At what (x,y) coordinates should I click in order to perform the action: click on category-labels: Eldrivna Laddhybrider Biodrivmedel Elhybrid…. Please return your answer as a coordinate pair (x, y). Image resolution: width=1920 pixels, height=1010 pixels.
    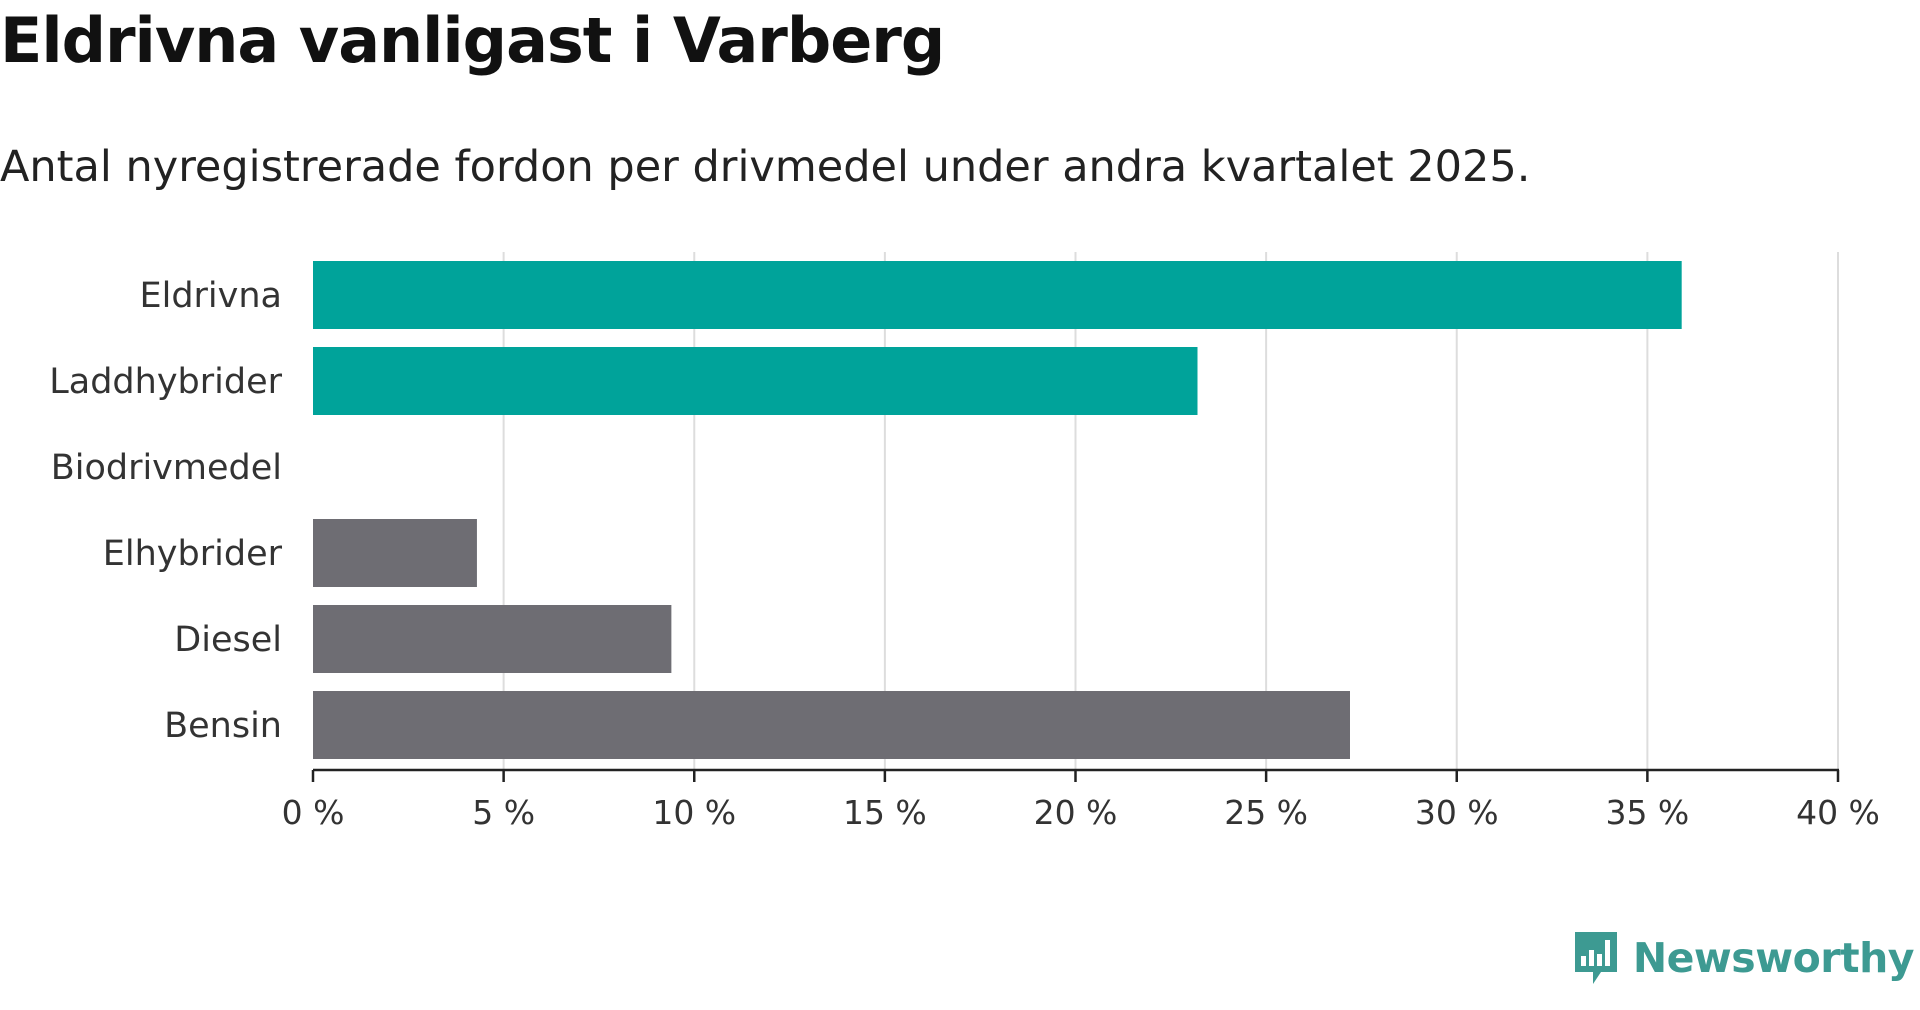
    Looking at the image, I should click on (165, 511).